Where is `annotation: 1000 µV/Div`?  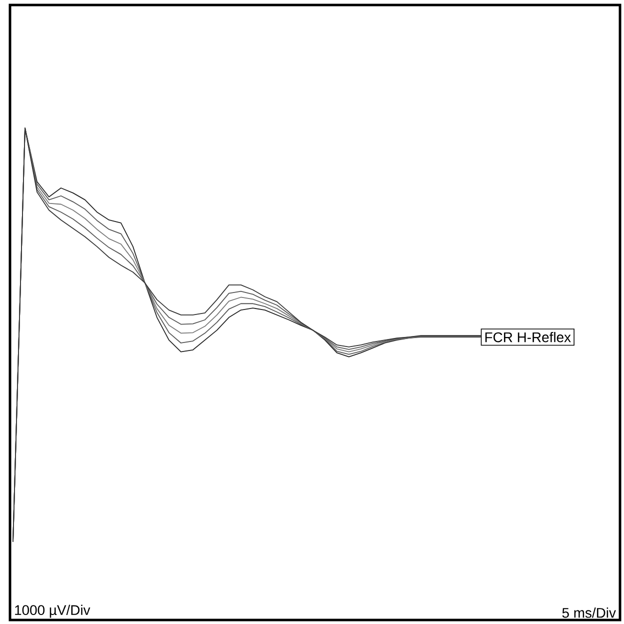
annotation: 1000 µV/Div is located at coordinates (52, 611).